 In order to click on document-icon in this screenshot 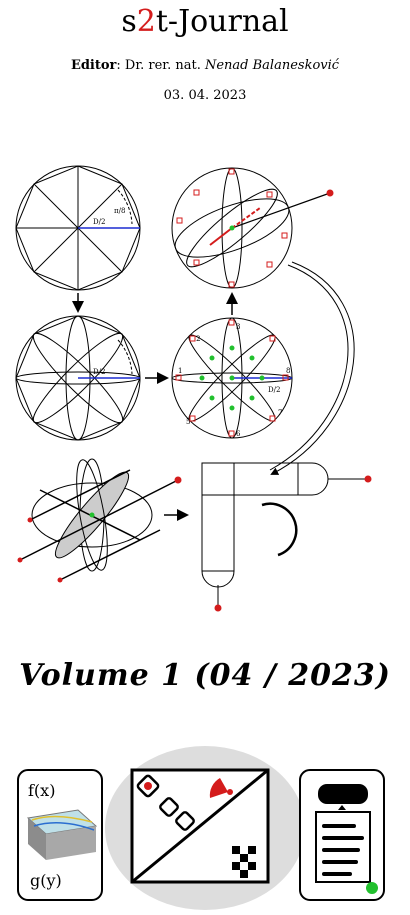, I will do `click(342, 835)`.